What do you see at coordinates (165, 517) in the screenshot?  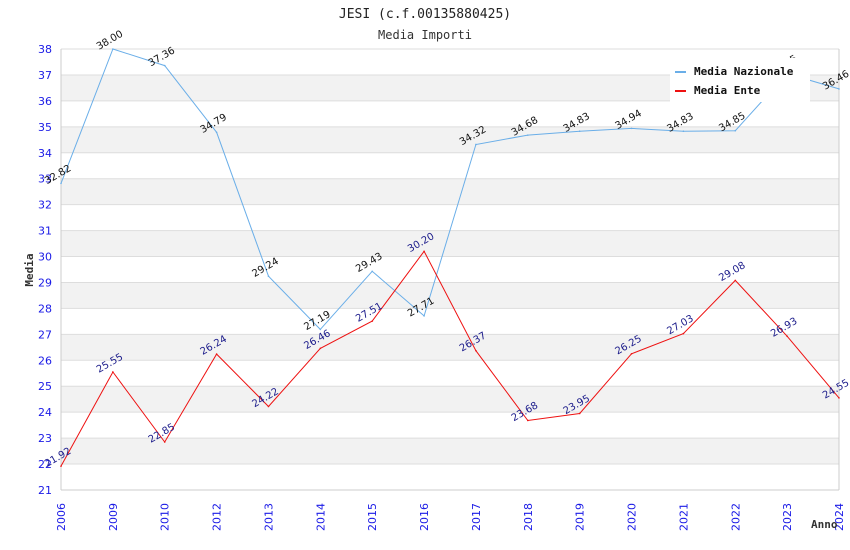 I see `x-tick-label: 2010` at bounding box center [165, 517].